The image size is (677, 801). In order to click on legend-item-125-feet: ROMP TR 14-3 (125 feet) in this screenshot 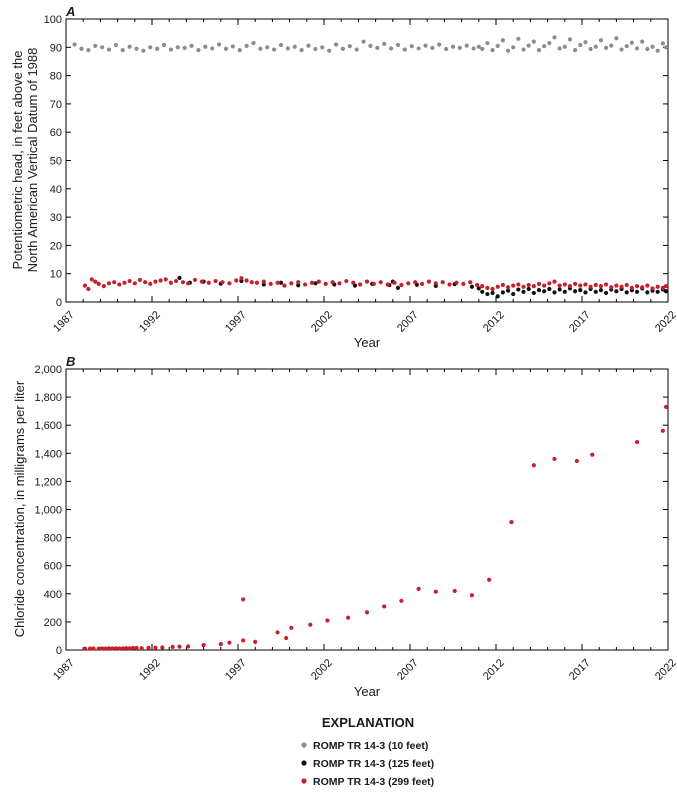, I will do `click(367, 764)`.